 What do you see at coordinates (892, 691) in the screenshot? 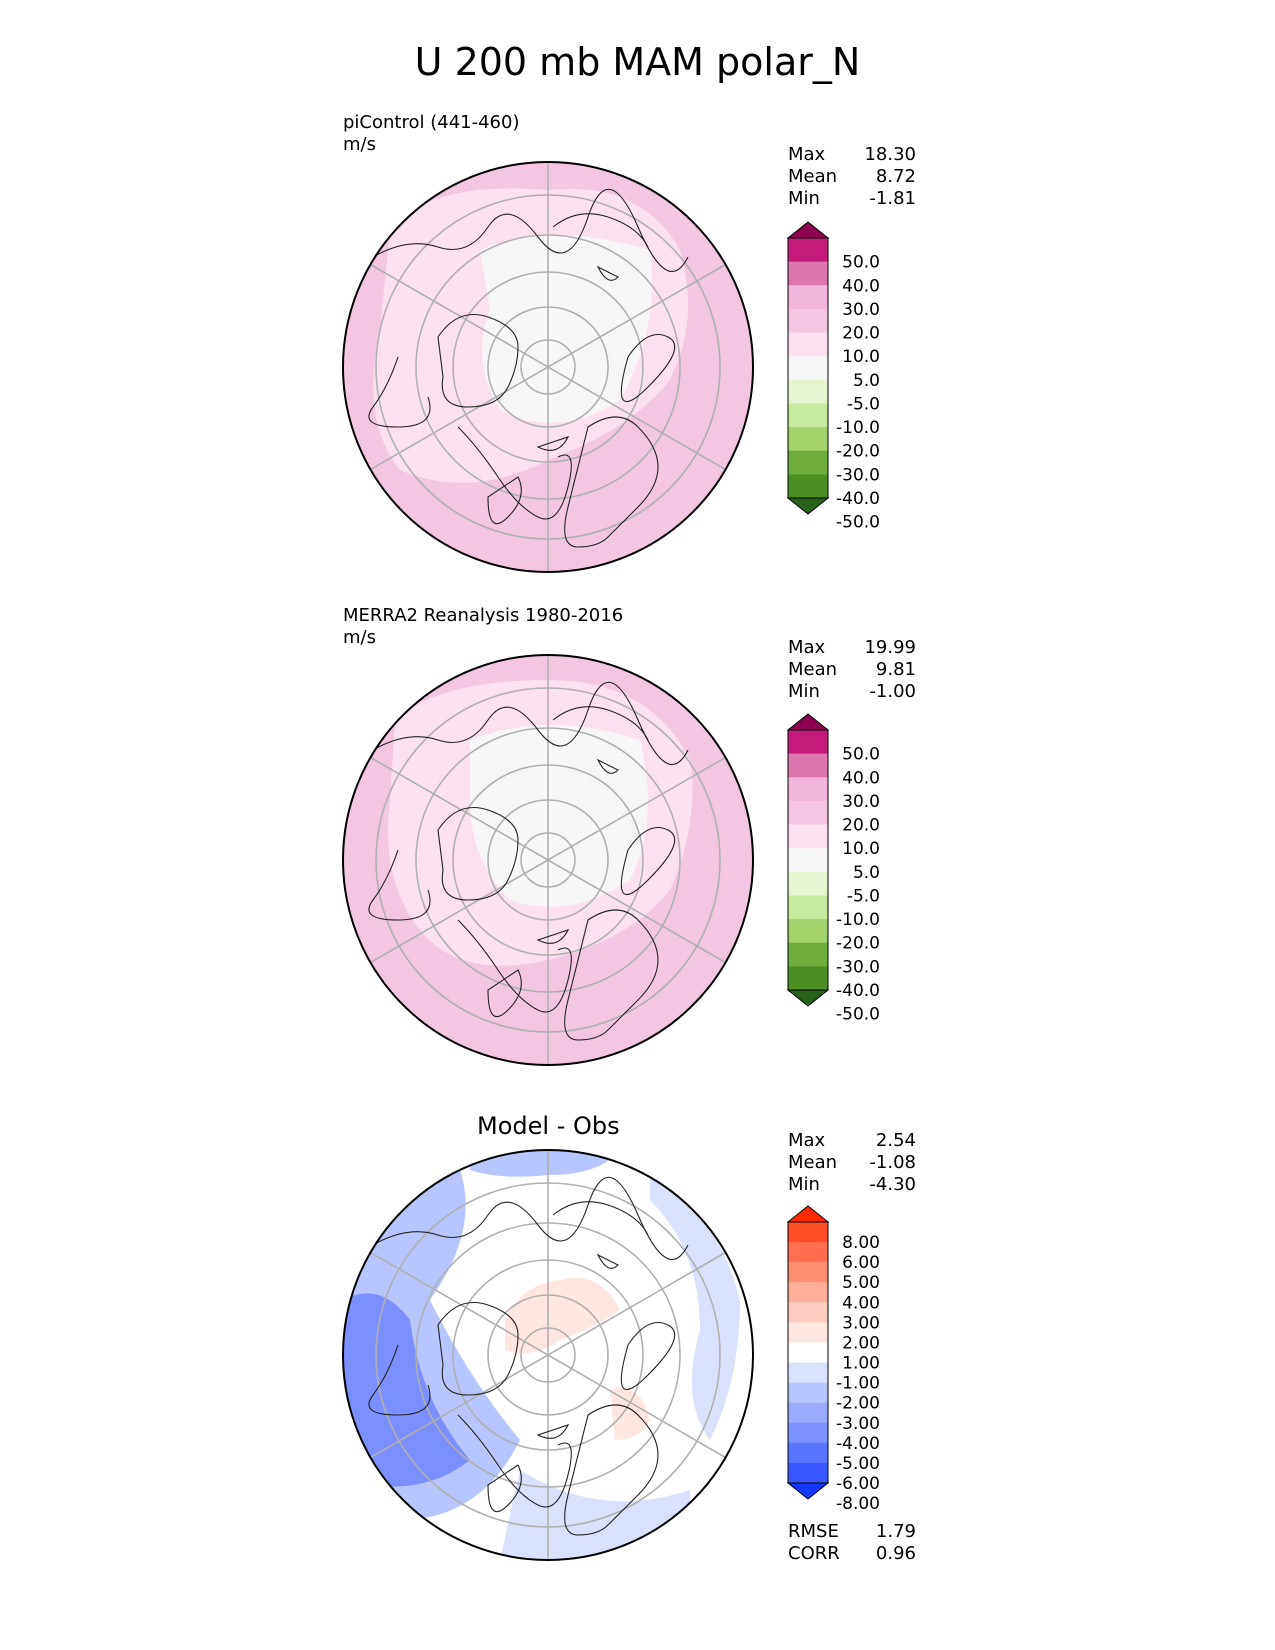
I see `stat-value: -1.00` at bounding box center [892, 691].